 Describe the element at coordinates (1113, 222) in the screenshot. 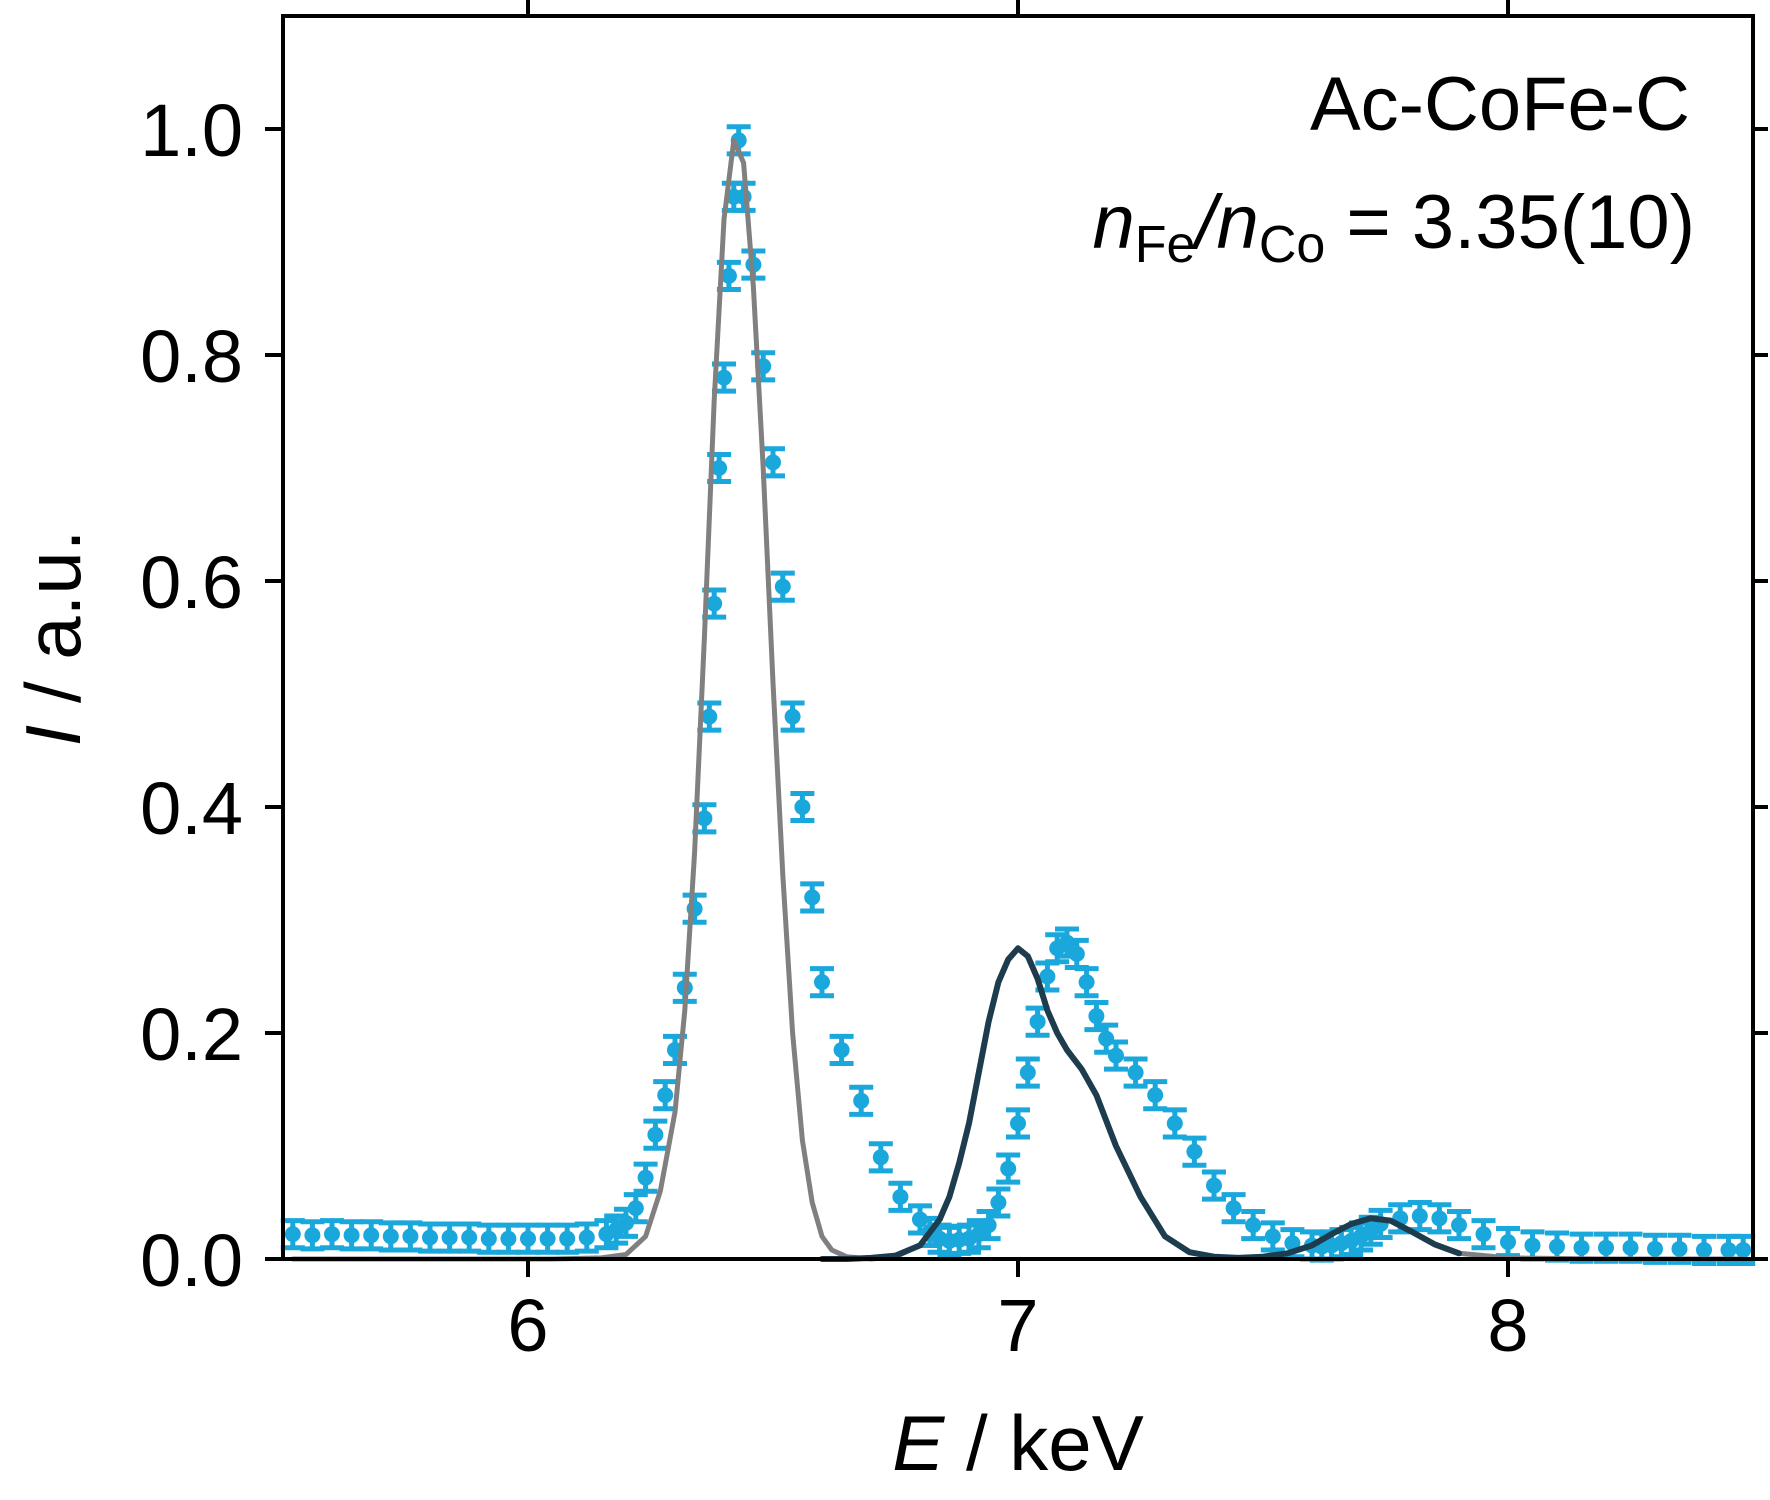

I see `ratio-n1: n` at that location.